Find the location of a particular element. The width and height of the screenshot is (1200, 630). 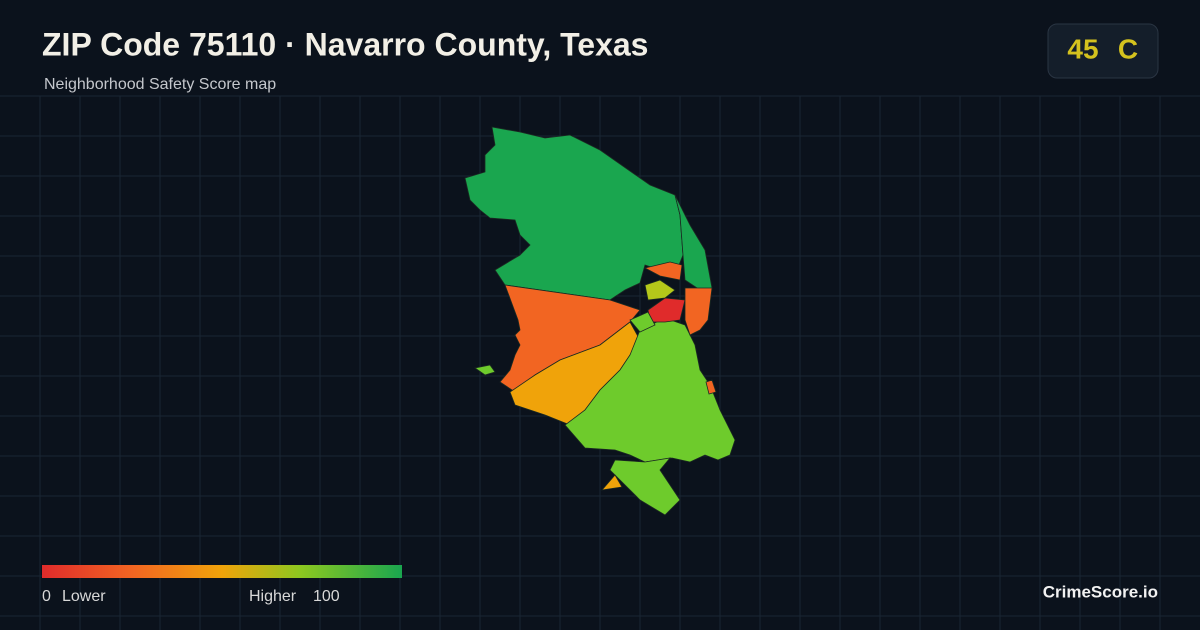

legend-max: 100 is located at coordinates (326, 596).